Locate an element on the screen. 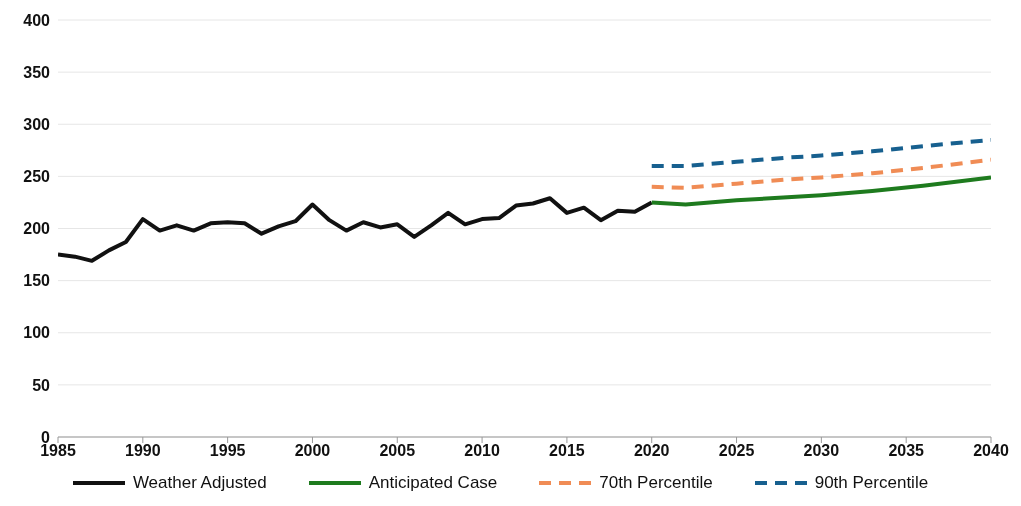 The image size is (1021, 506). y-tick-label: 300 is located at coordinates (37, 124).